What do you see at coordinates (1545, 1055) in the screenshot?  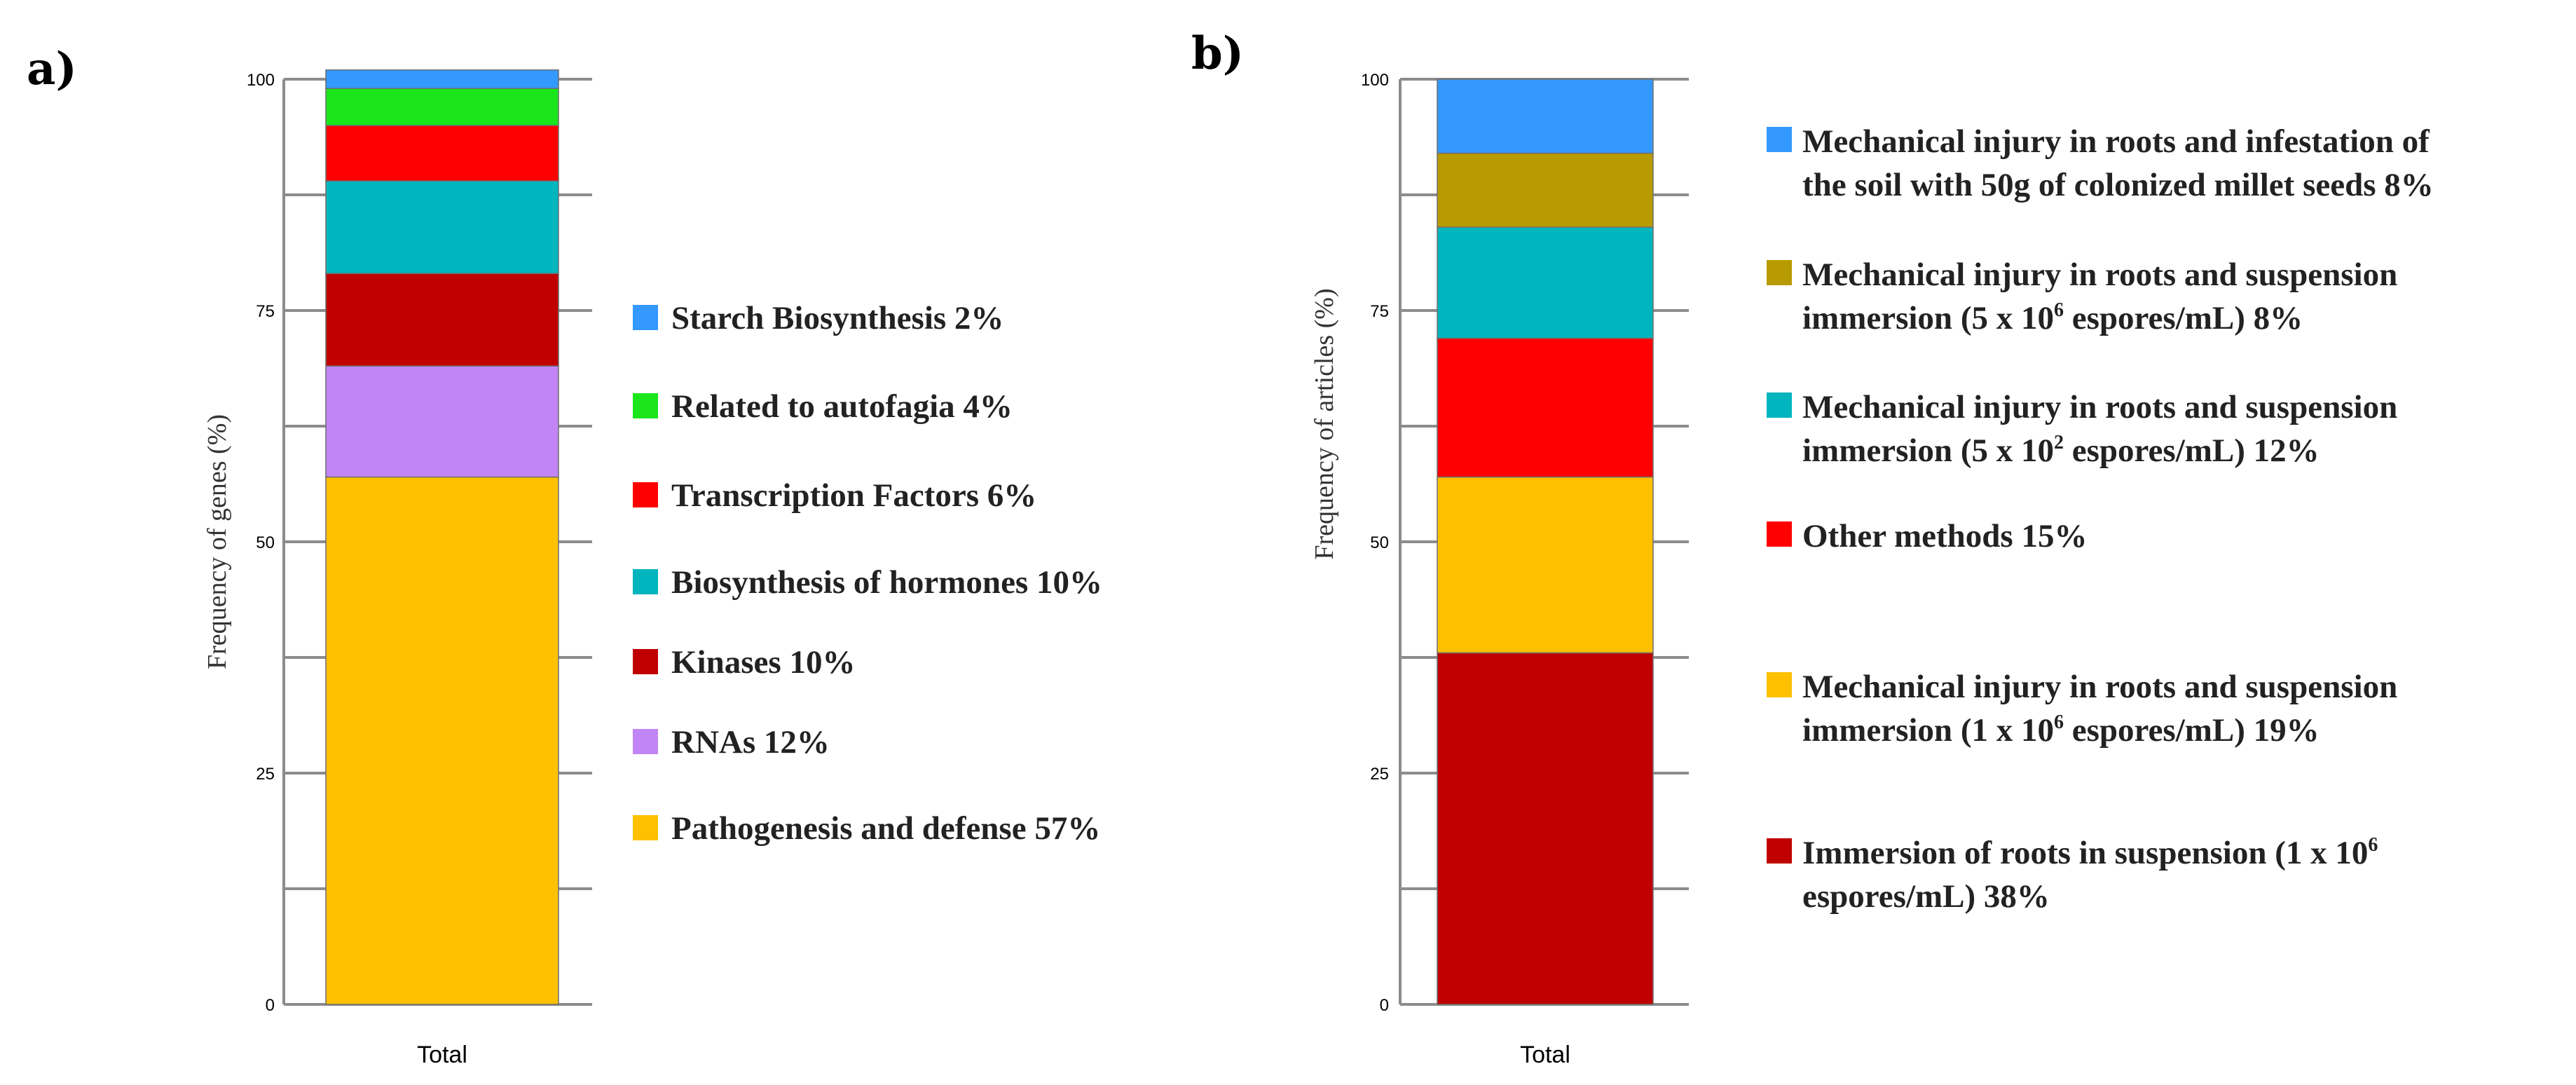 I see `panel-b-category-label: Total` at bounding box center [1545, 1055].